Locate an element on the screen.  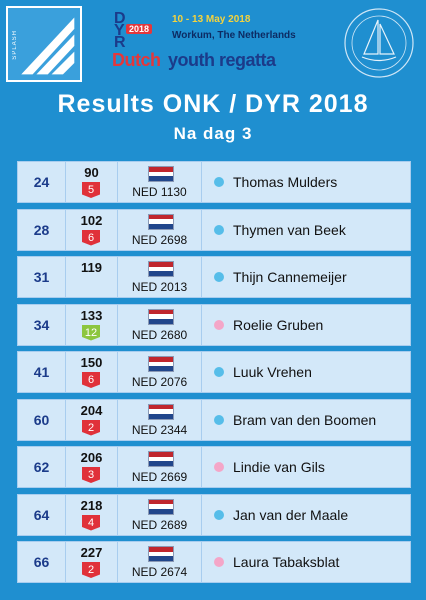
day-place-badge: 12 is located at coordinates (91, 332).